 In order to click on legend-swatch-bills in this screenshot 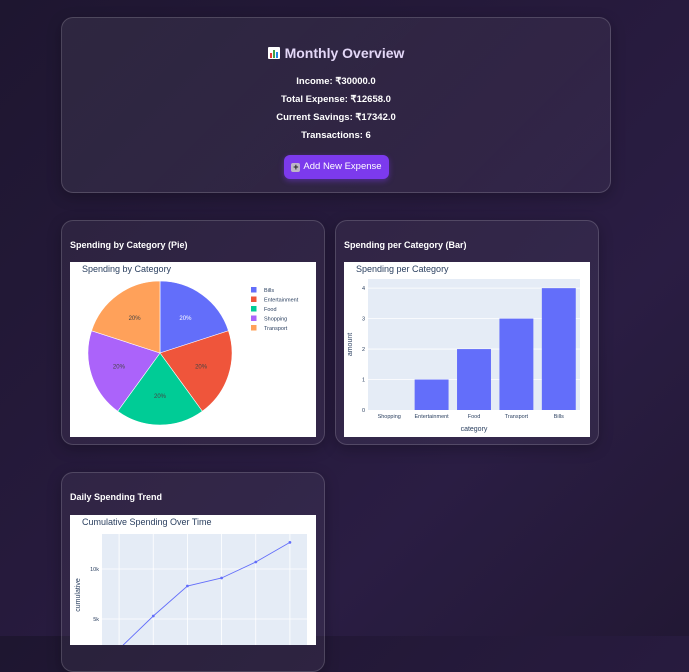, I will do `click(254, 290)`.